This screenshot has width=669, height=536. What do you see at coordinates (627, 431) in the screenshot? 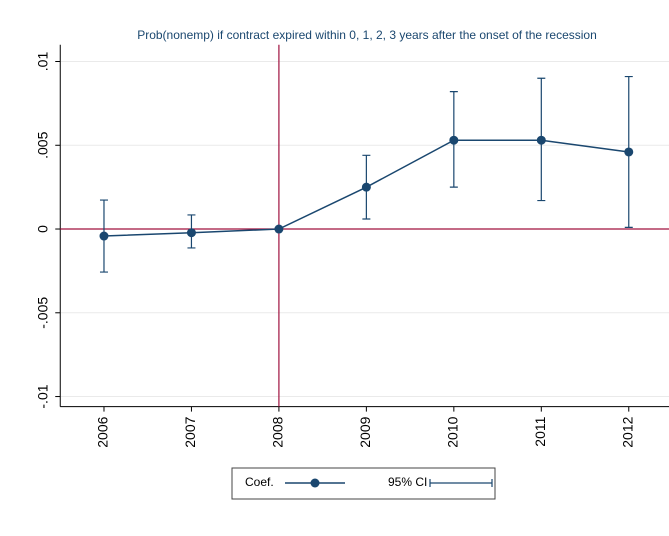
I see `x-tick-label: 2012` at bounding box center [627, 431].